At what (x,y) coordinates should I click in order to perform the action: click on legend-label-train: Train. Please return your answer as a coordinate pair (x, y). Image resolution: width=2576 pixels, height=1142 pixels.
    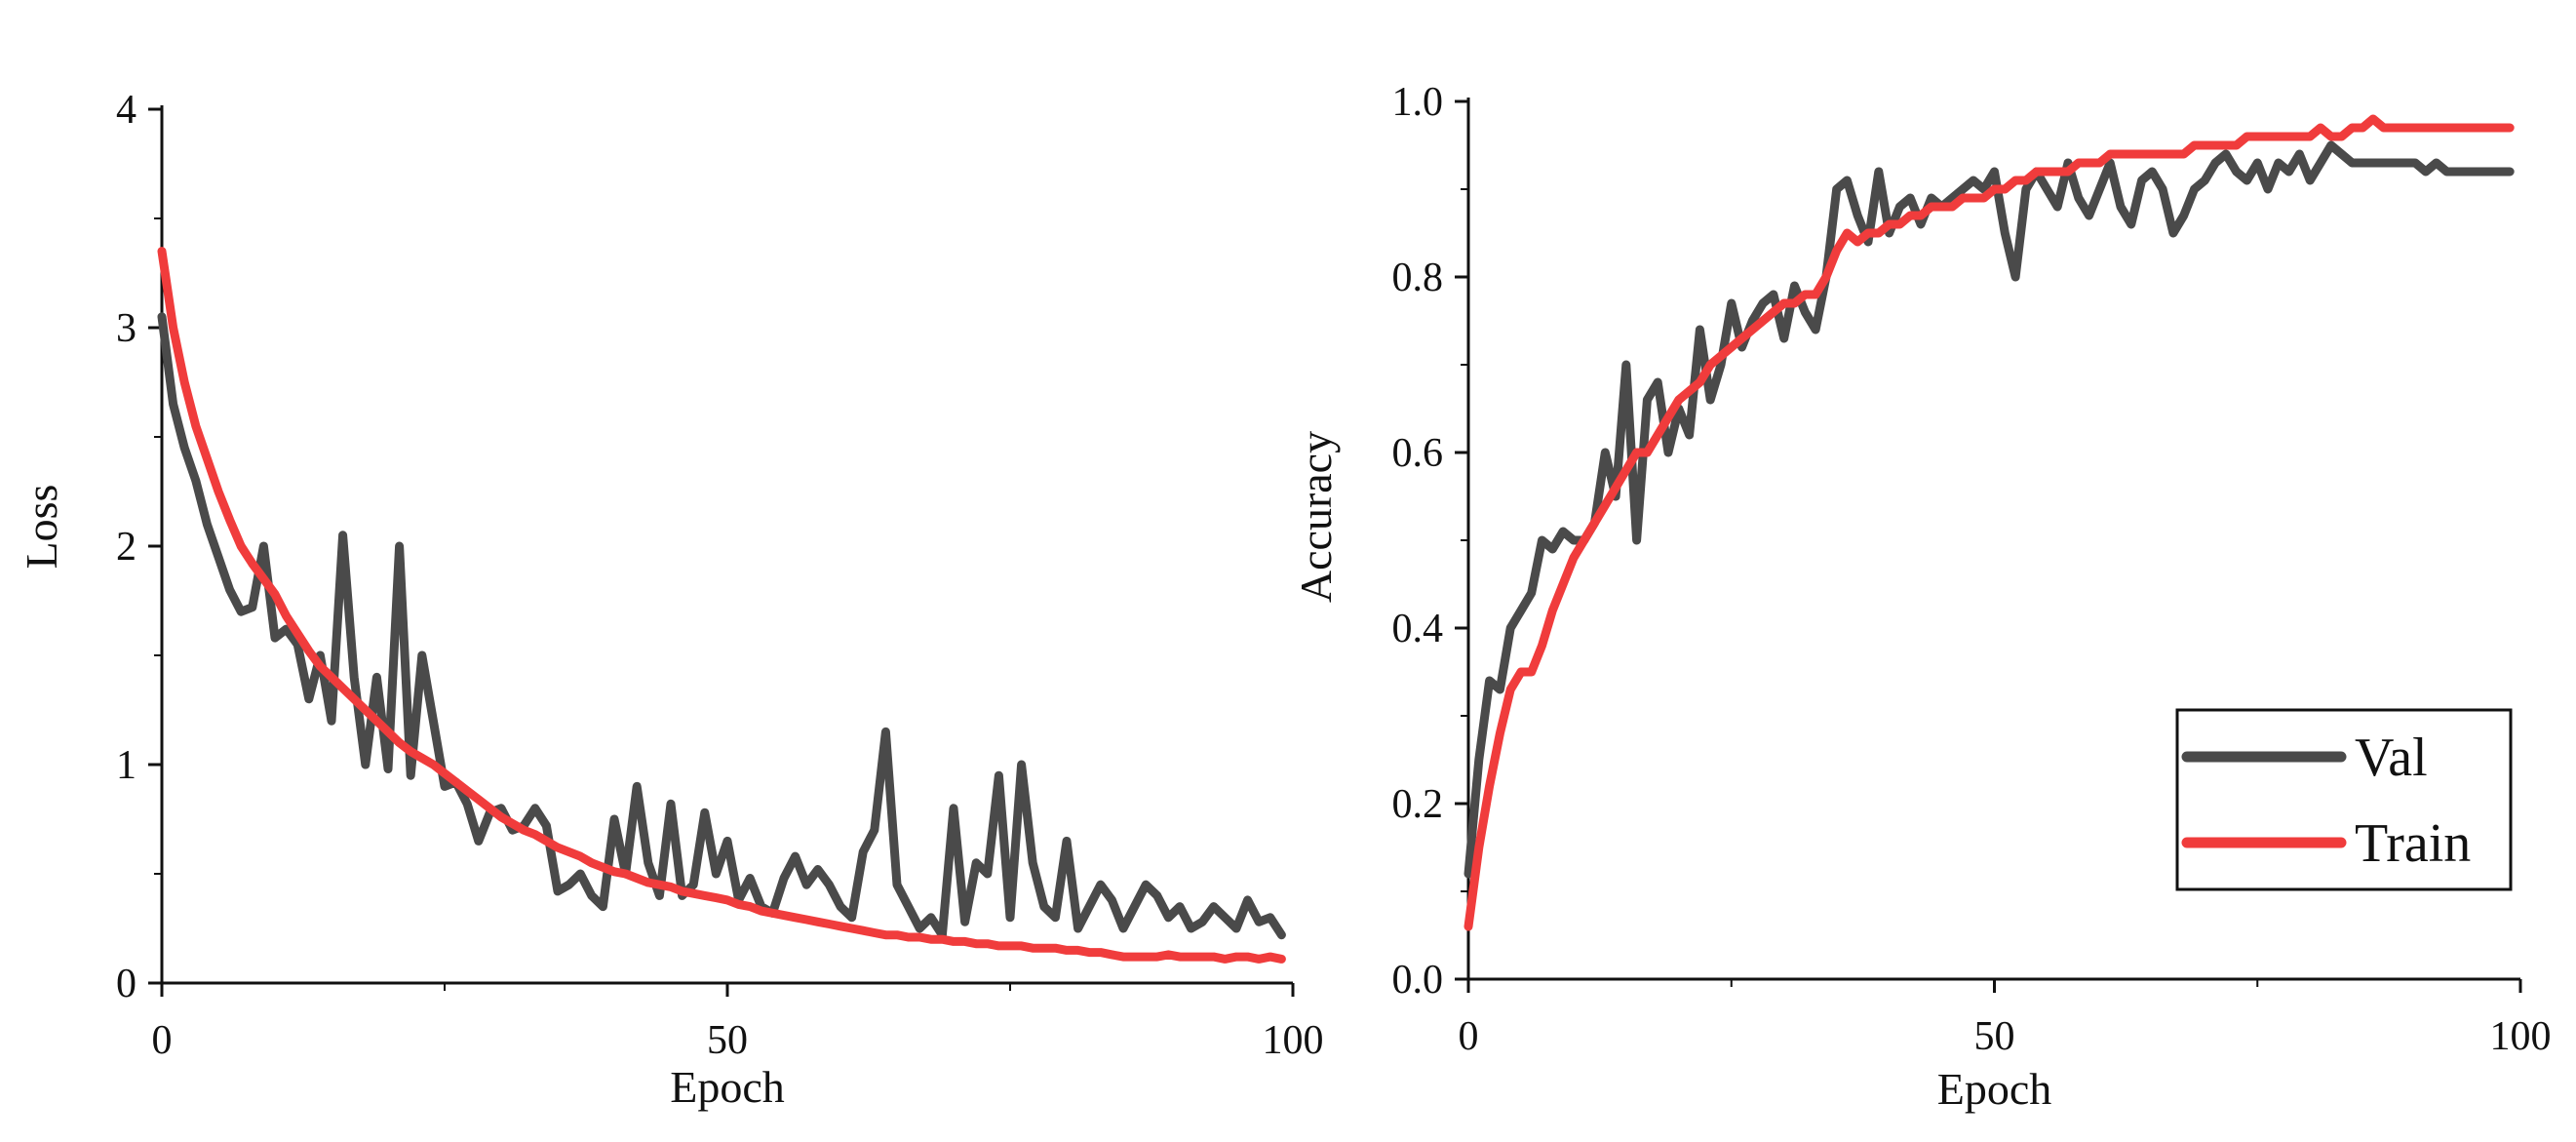
    Looking at the image, I should click on (2413, 843).